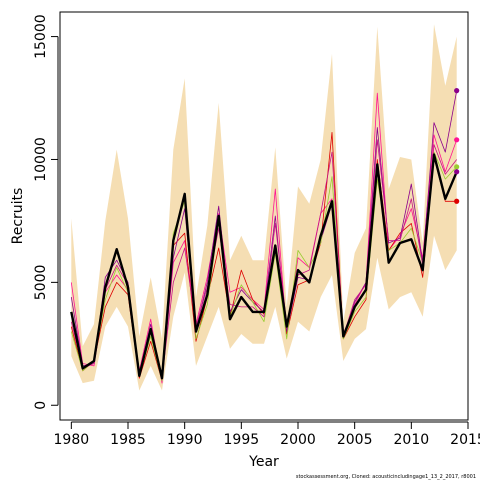  I want to click on end-points-layer, so click(457, 146).